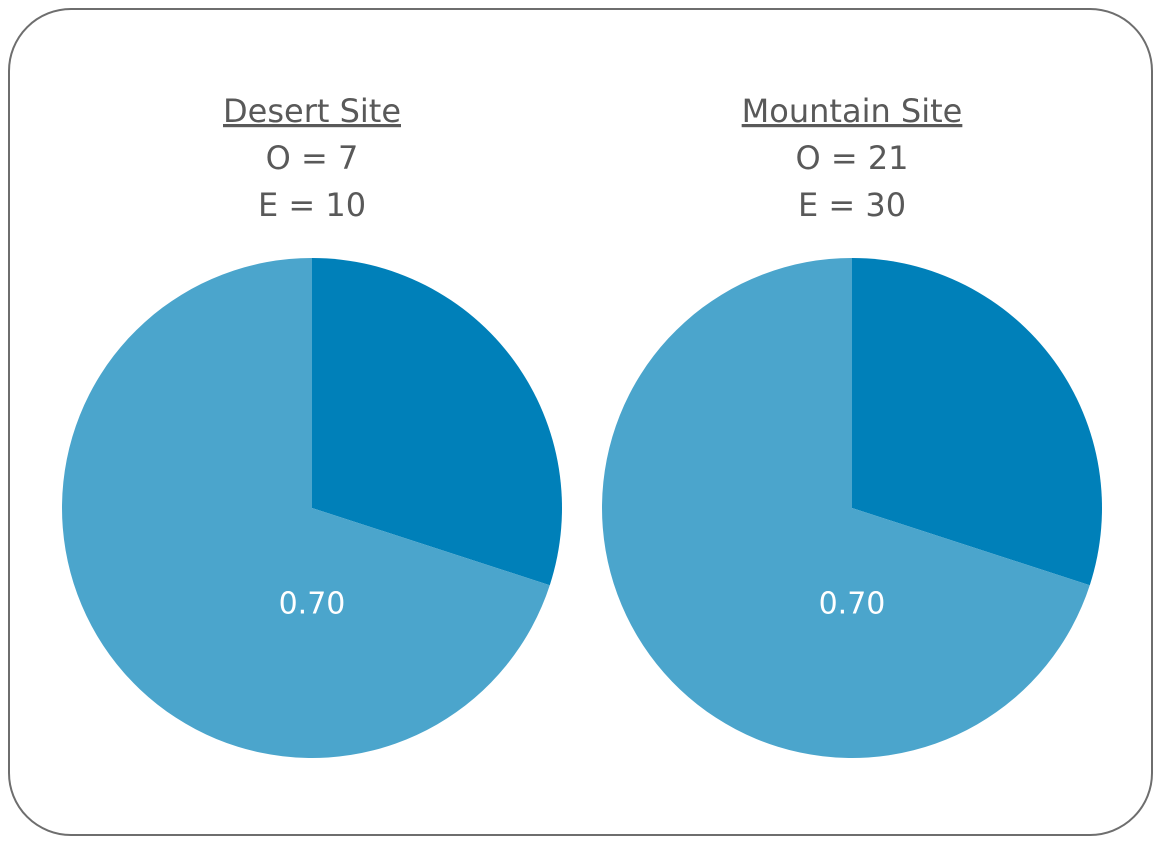 This screenshot has width=1161, height=842. Describe the element at coordinates (312, 205) in the screenshot. I see `annotation: E = 10` at that location.